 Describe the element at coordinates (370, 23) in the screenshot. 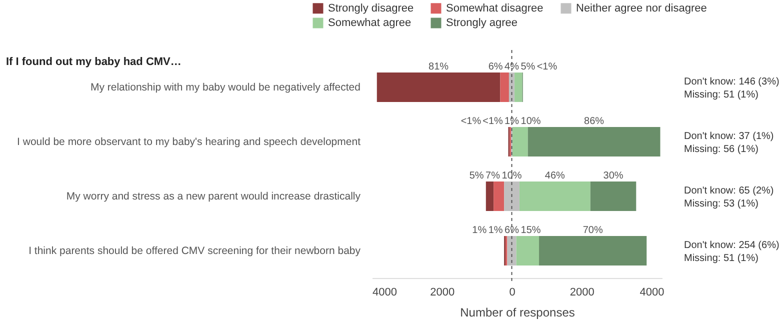

I see `legend-label: Somewhat agree` at that location.